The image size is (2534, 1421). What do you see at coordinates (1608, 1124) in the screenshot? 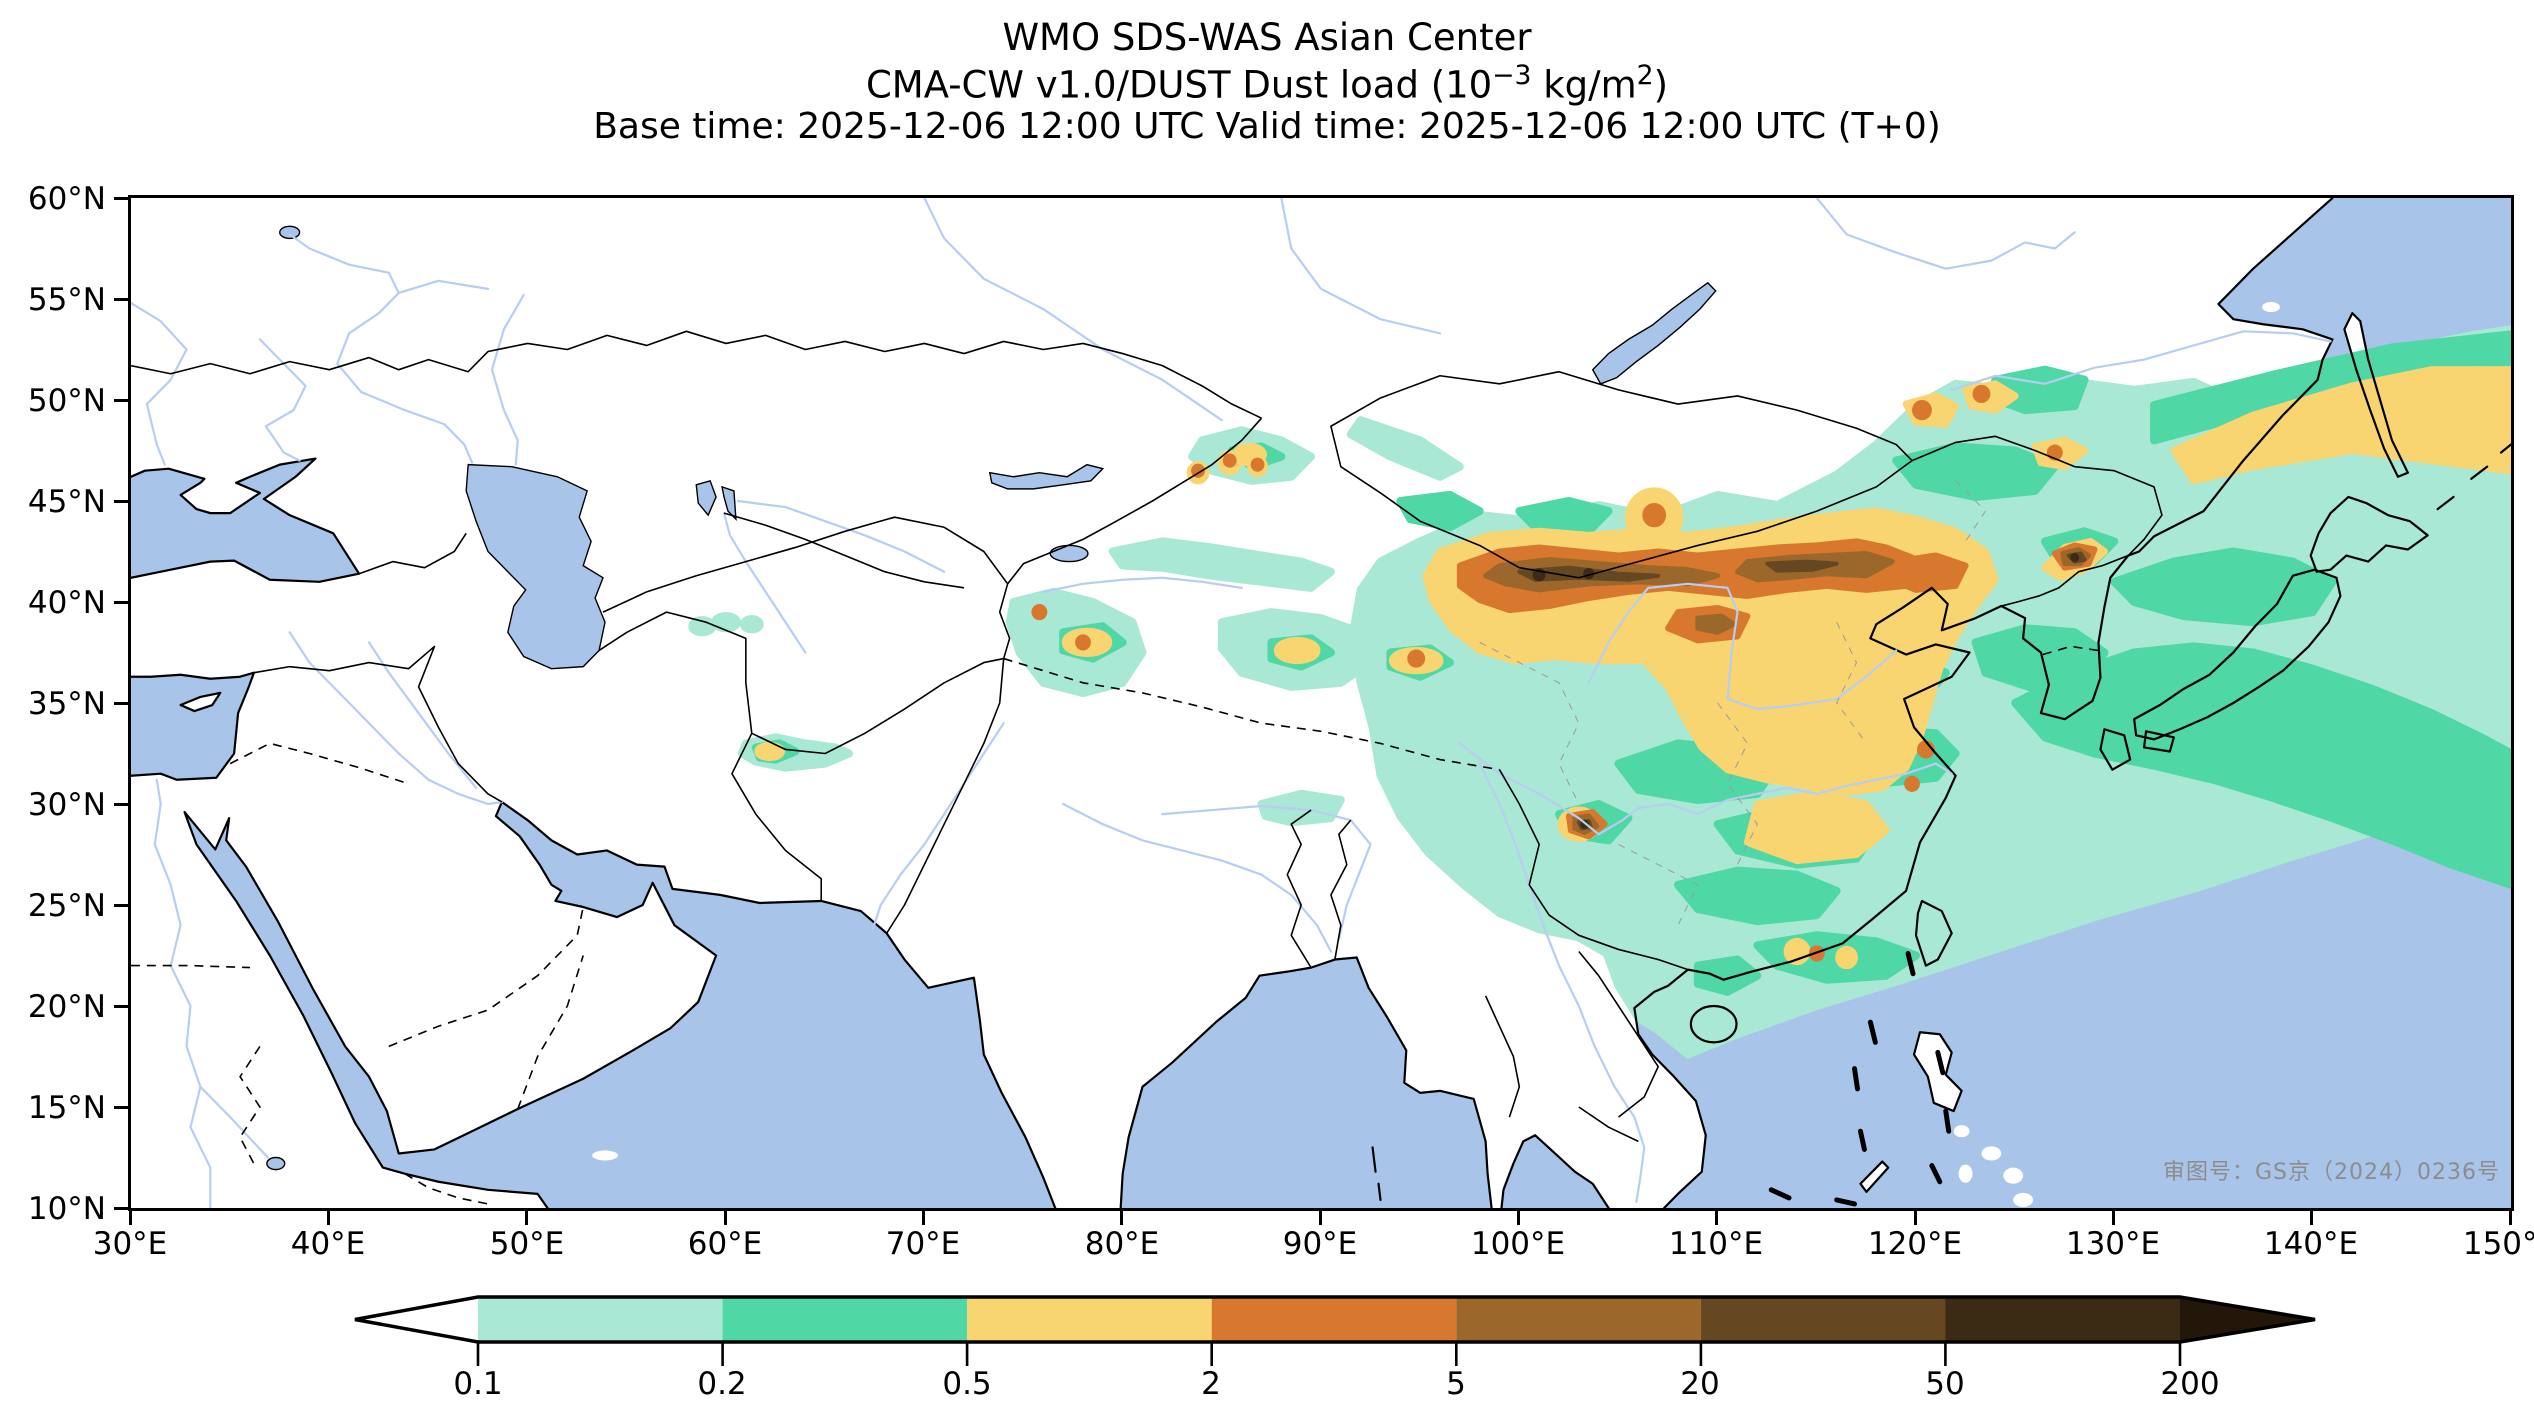
I see `cambodia-border` at bounding box center [1608, 1124].